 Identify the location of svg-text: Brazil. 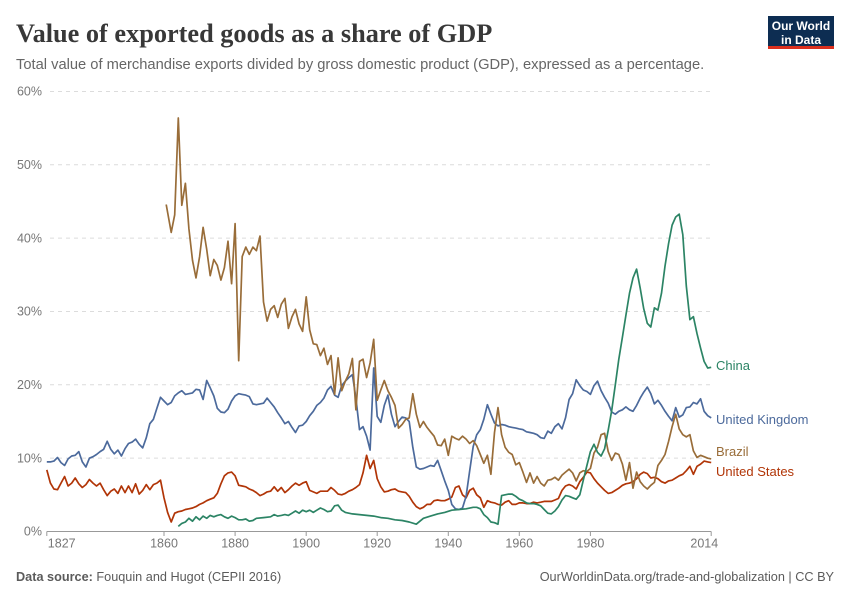
(732, 451).